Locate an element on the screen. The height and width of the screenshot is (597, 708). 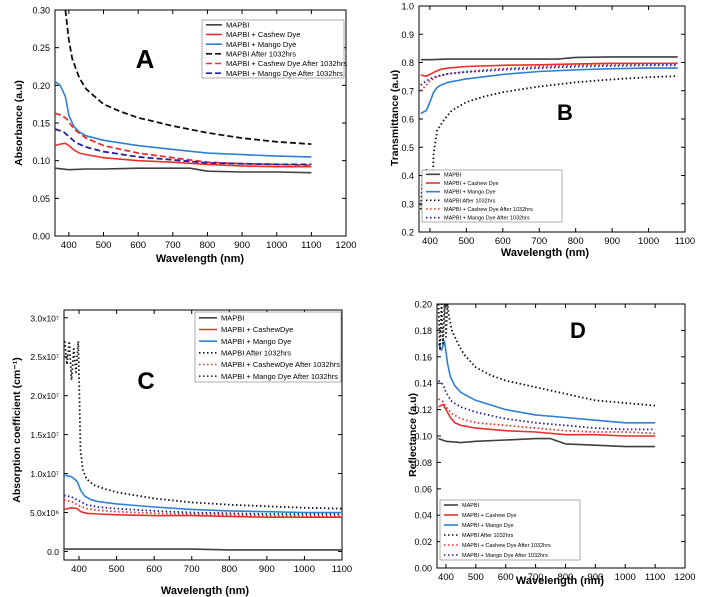
y-tick-label: 0.0 is located at coordinates (53, 552).